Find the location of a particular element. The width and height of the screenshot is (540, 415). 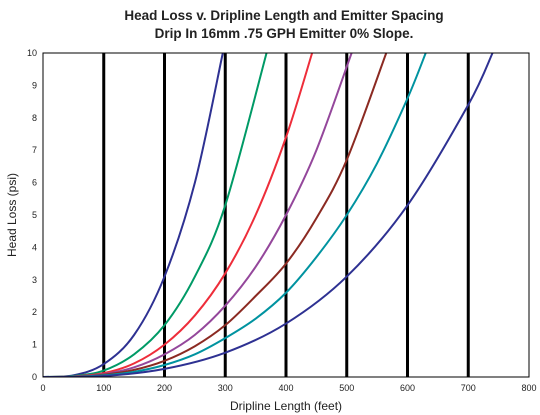

x-tick-labels: 0 100 200 300 400 500 600 700 800 is located at coordinates (288, 388).